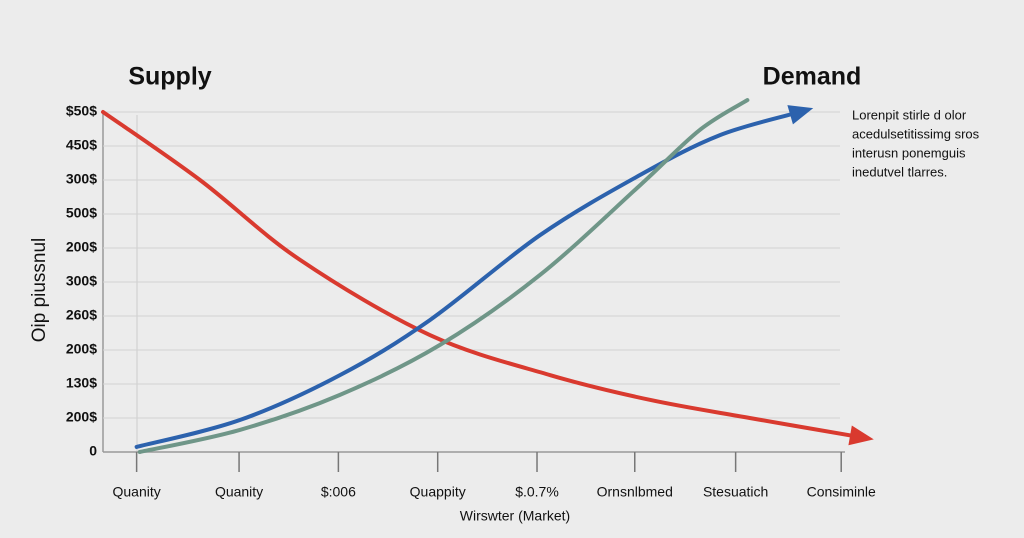 The image size is (1024, 538). Describe the element at coordinates (81, 213) in the screenshot. I see `y-tick-label: 500$` at that location.